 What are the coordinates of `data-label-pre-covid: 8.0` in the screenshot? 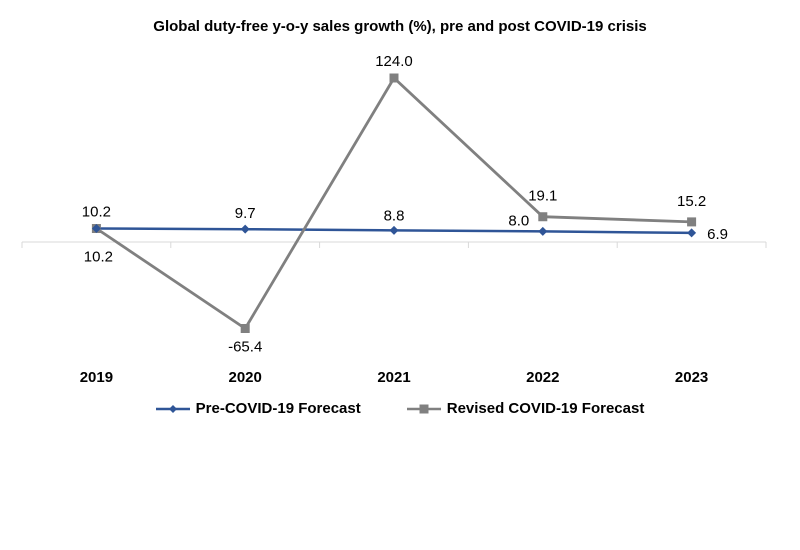 It's located at (518, 220).